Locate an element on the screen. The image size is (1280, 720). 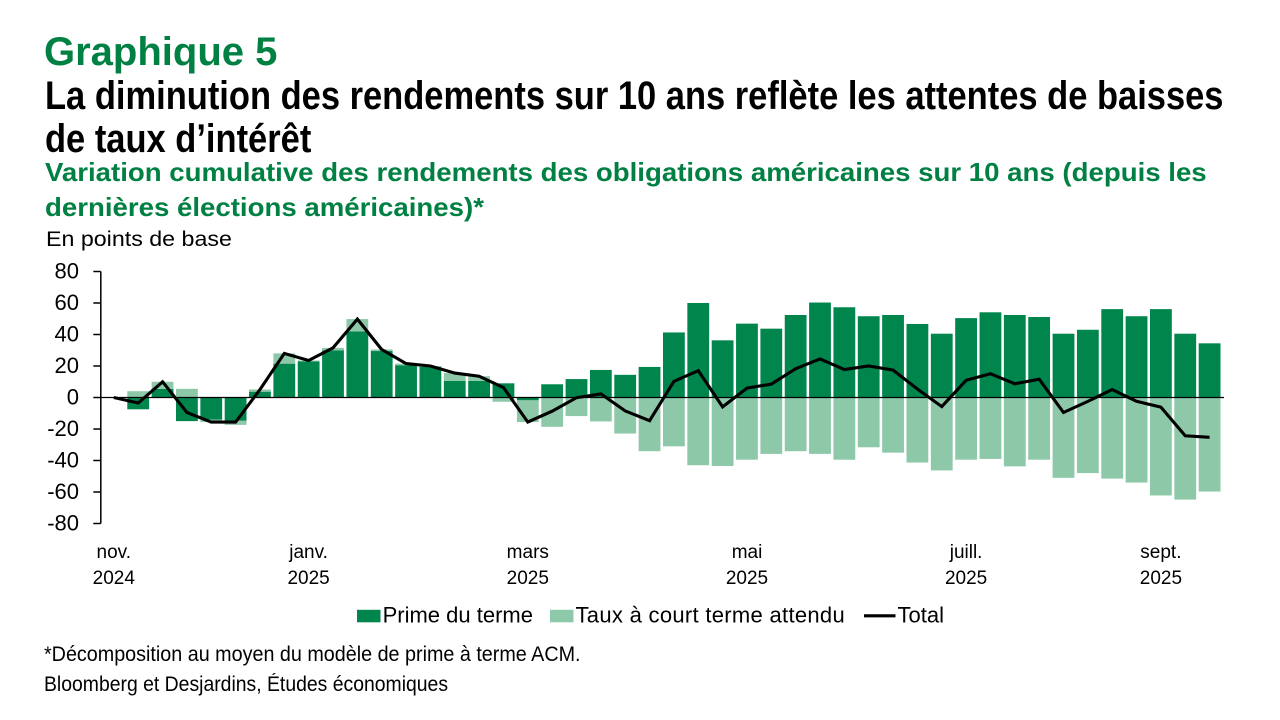
svg-text: juill. is located at coordinates (966, 552).